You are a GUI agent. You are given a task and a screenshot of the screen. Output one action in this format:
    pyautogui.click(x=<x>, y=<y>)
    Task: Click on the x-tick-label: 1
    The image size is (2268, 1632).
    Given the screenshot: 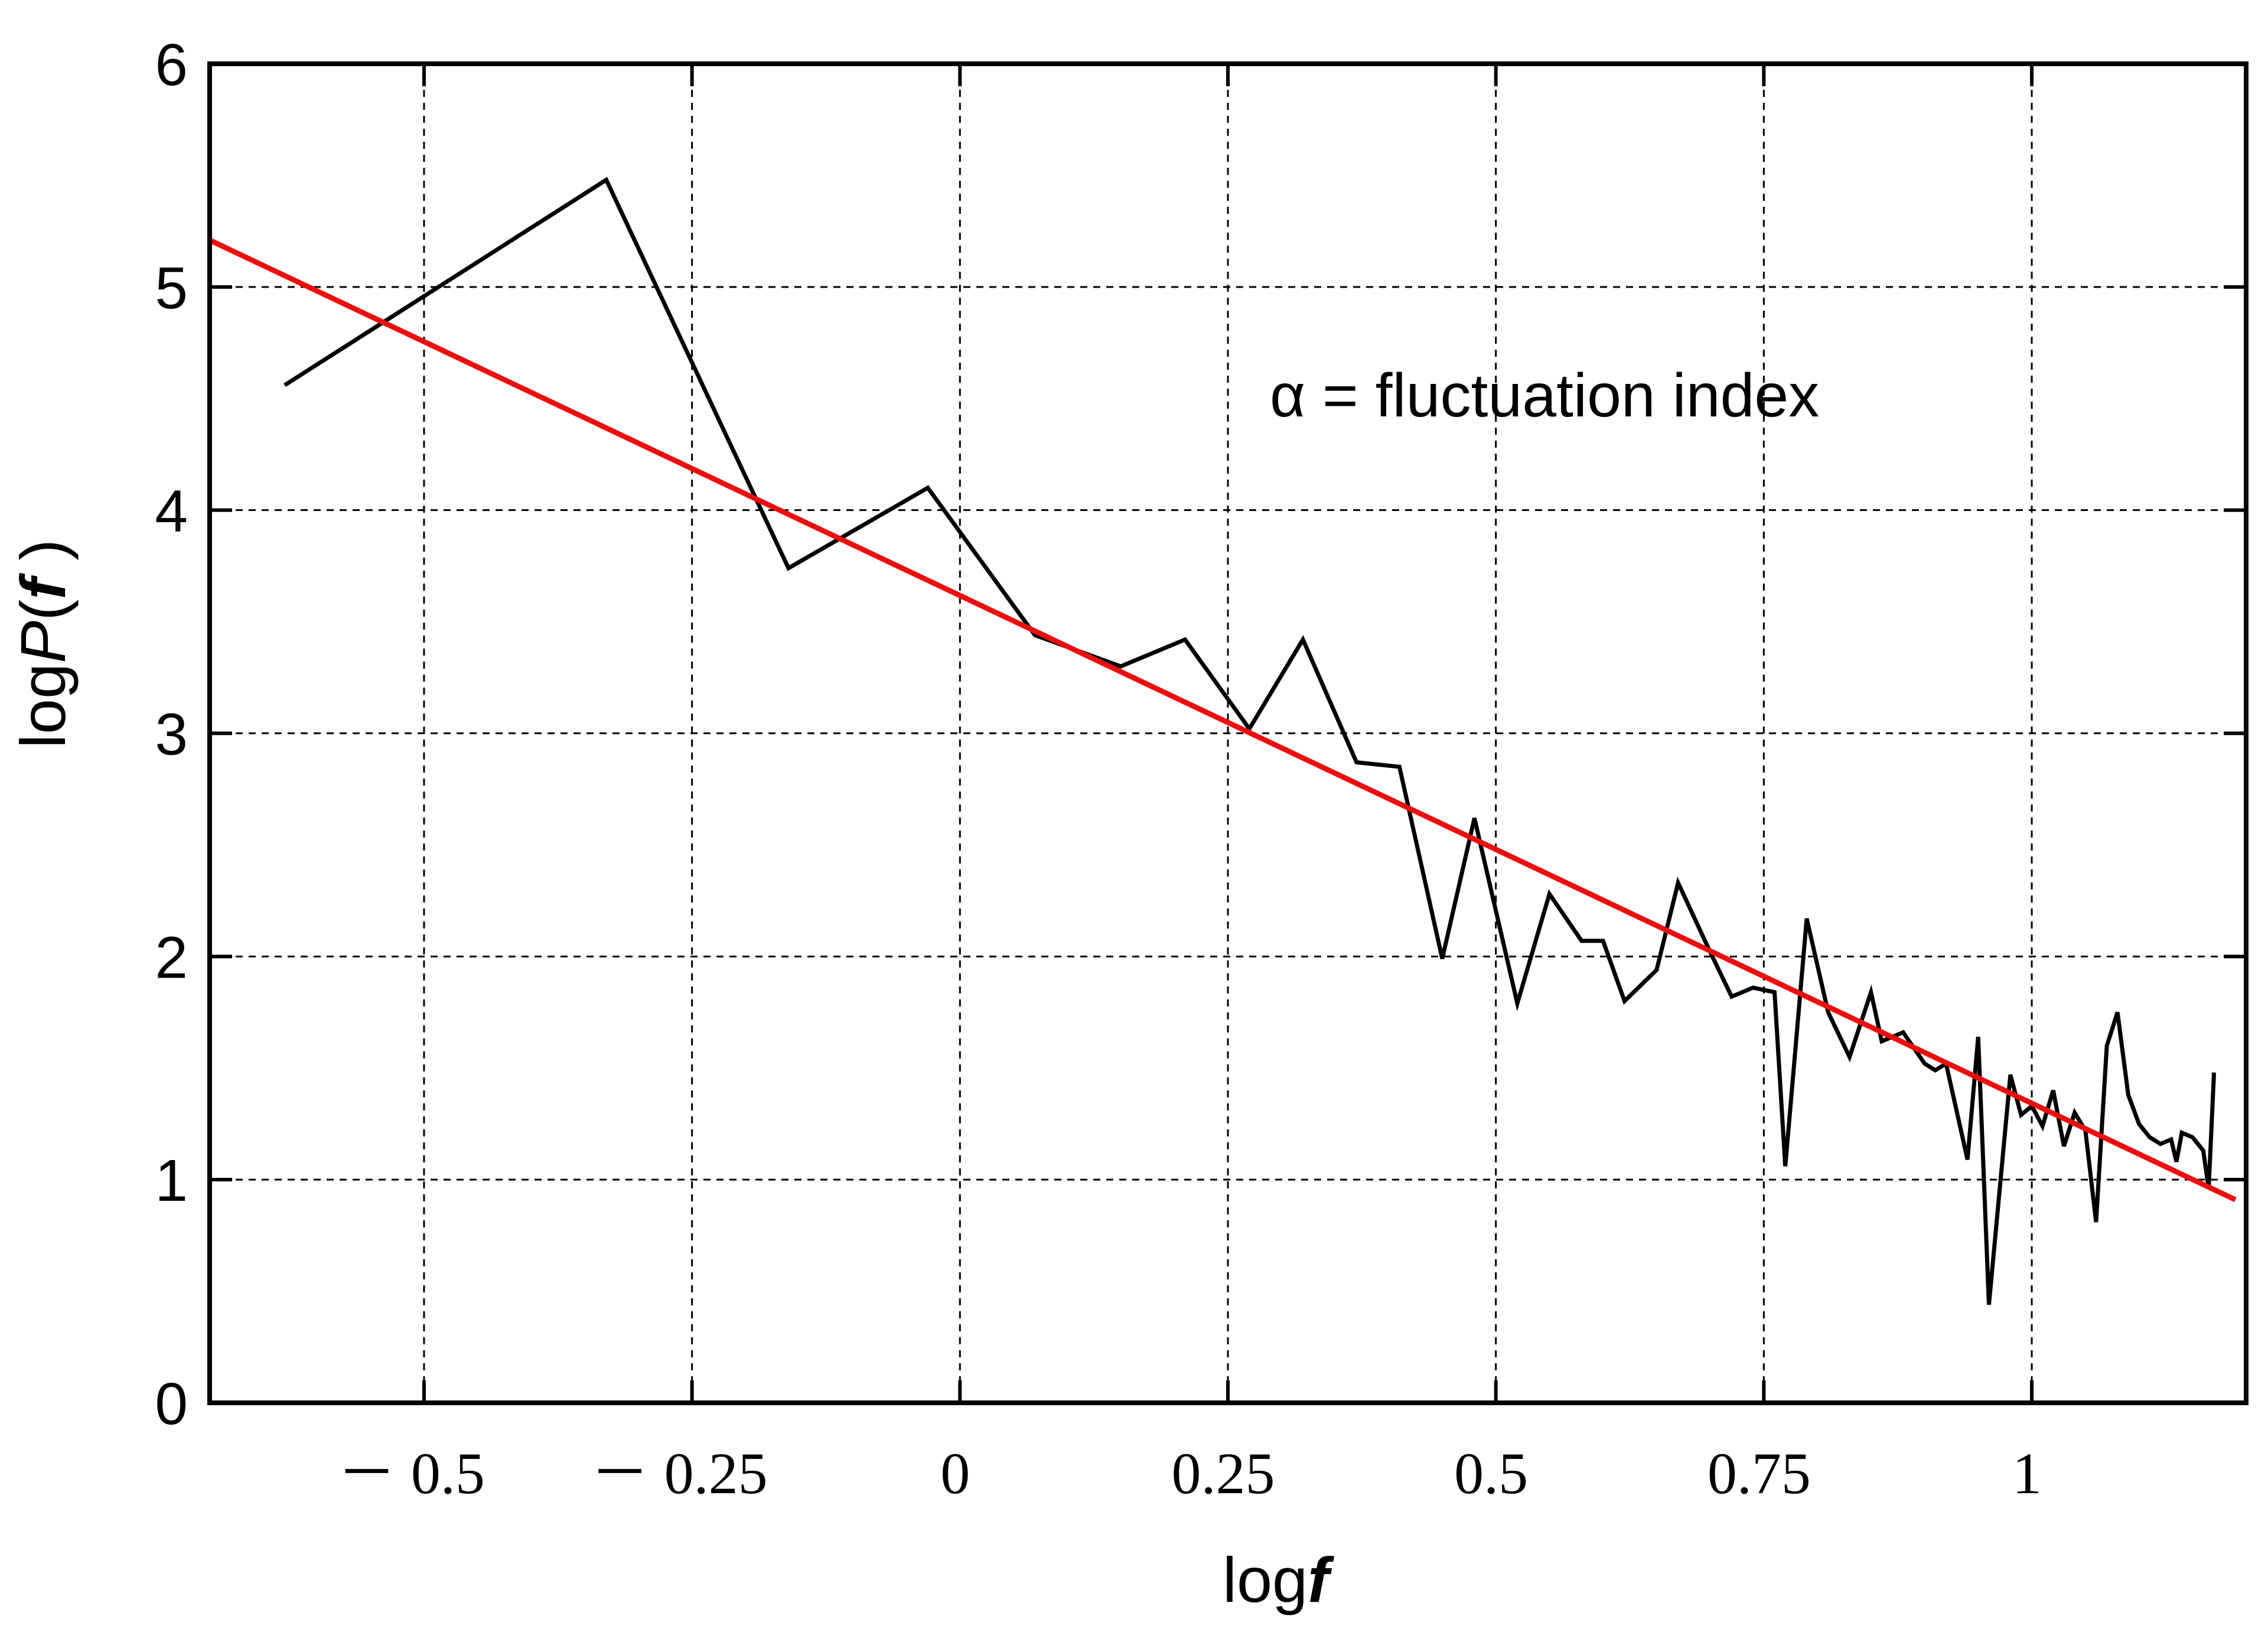 What is the action you would take?
    pyautogui.click(x=2027, y=1474)
    